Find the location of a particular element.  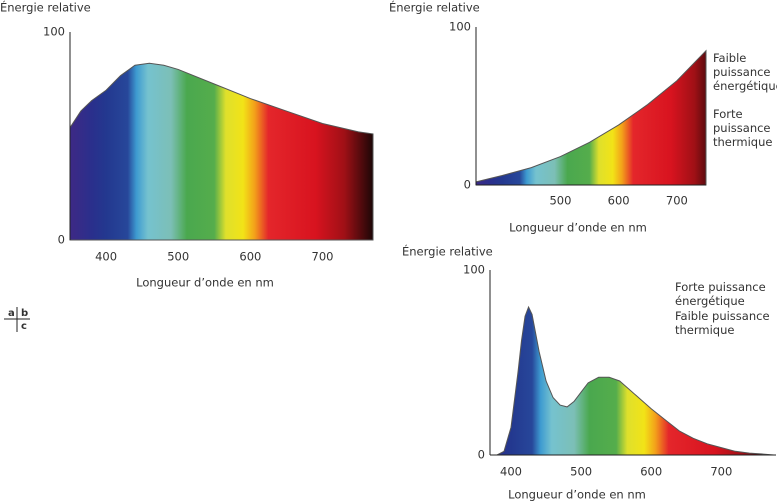

panel-key-label: c is located at coordinates (24, 326).